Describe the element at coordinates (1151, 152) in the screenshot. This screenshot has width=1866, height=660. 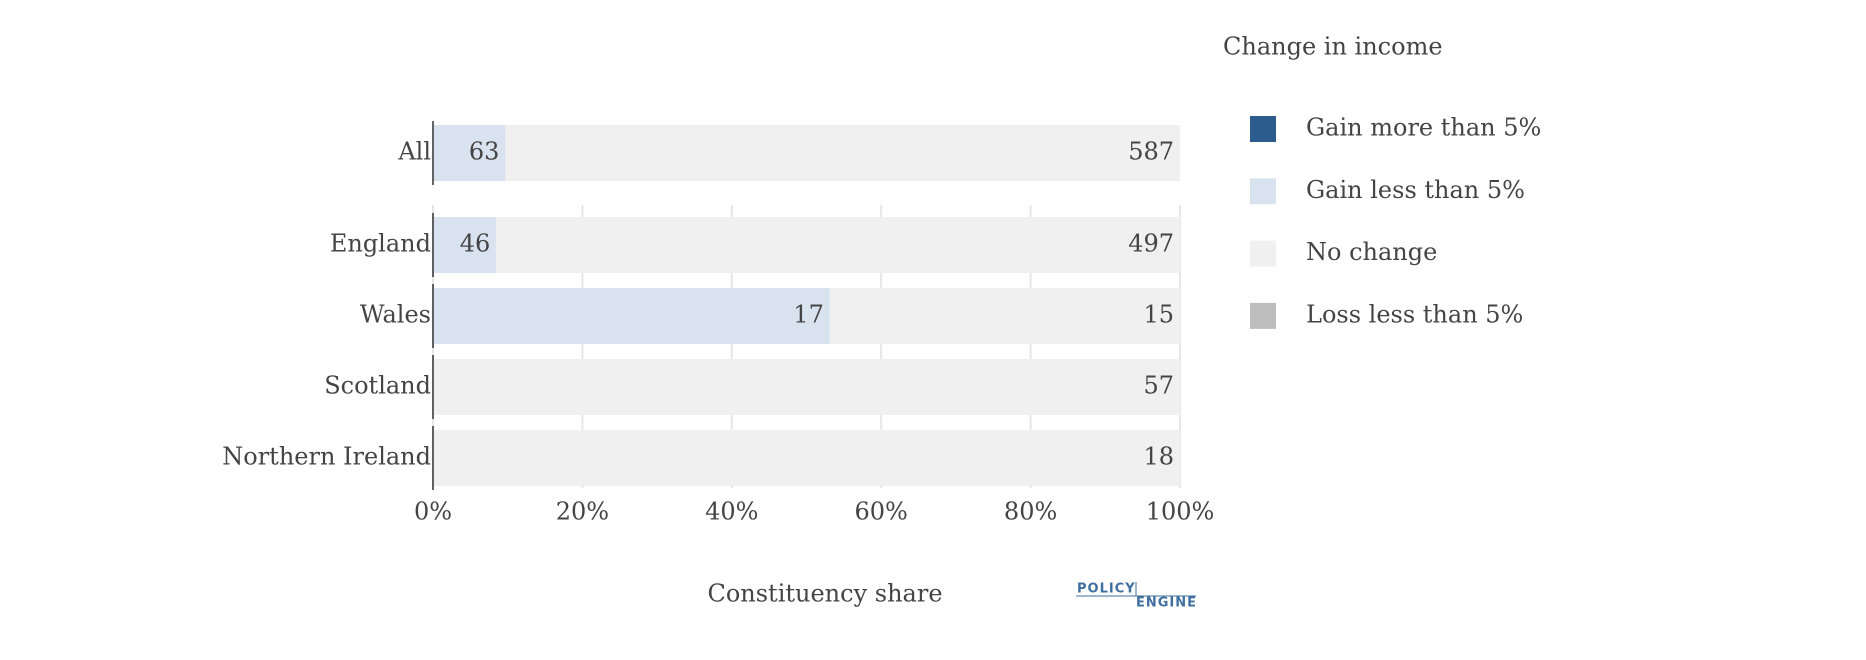
I see `value-label: 587` at that location.